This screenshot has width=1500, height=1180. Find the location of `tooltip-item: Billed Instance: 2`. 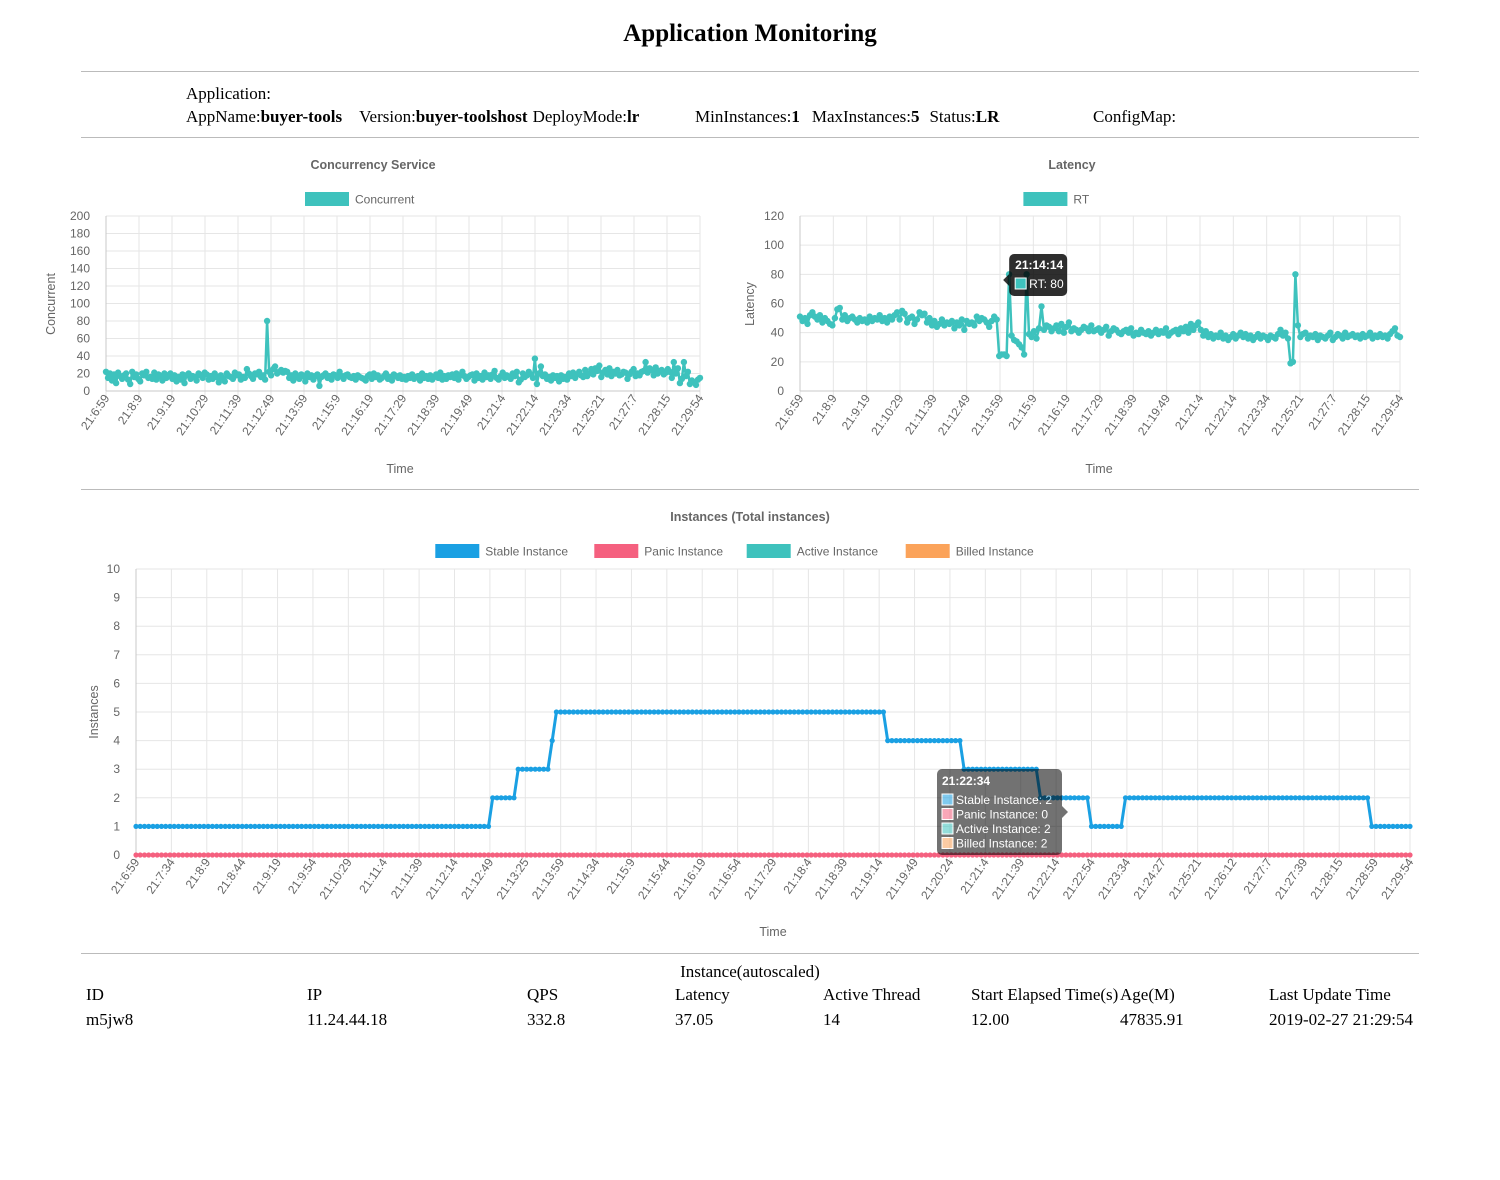

tooltip-item: Billed Instance: 2 is located at coordinates (1002, 844).